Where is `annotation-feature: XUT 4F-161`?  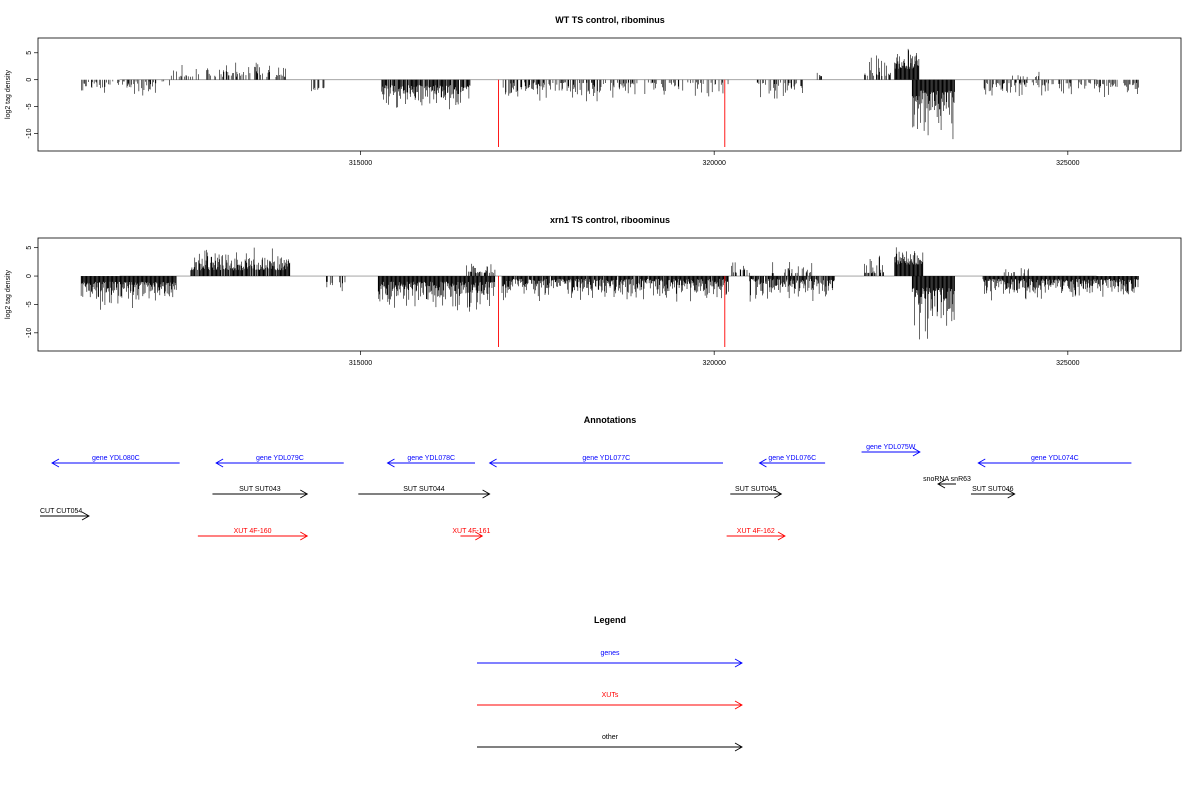
annotation-feature: XUT 4F-161 is located at coordinates (471, 534).